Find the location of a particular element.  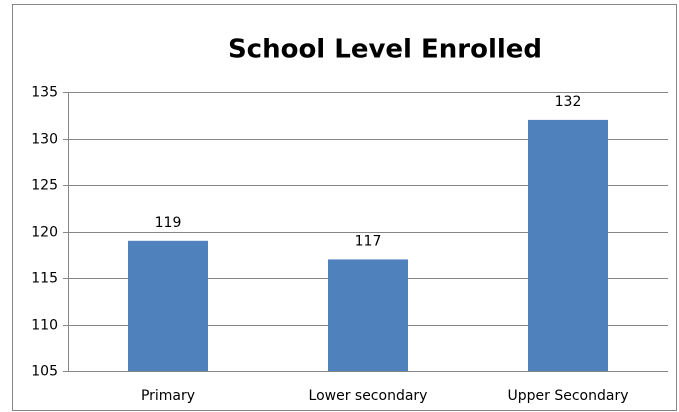

data-label: 117 is located at coordinates (368, 241).